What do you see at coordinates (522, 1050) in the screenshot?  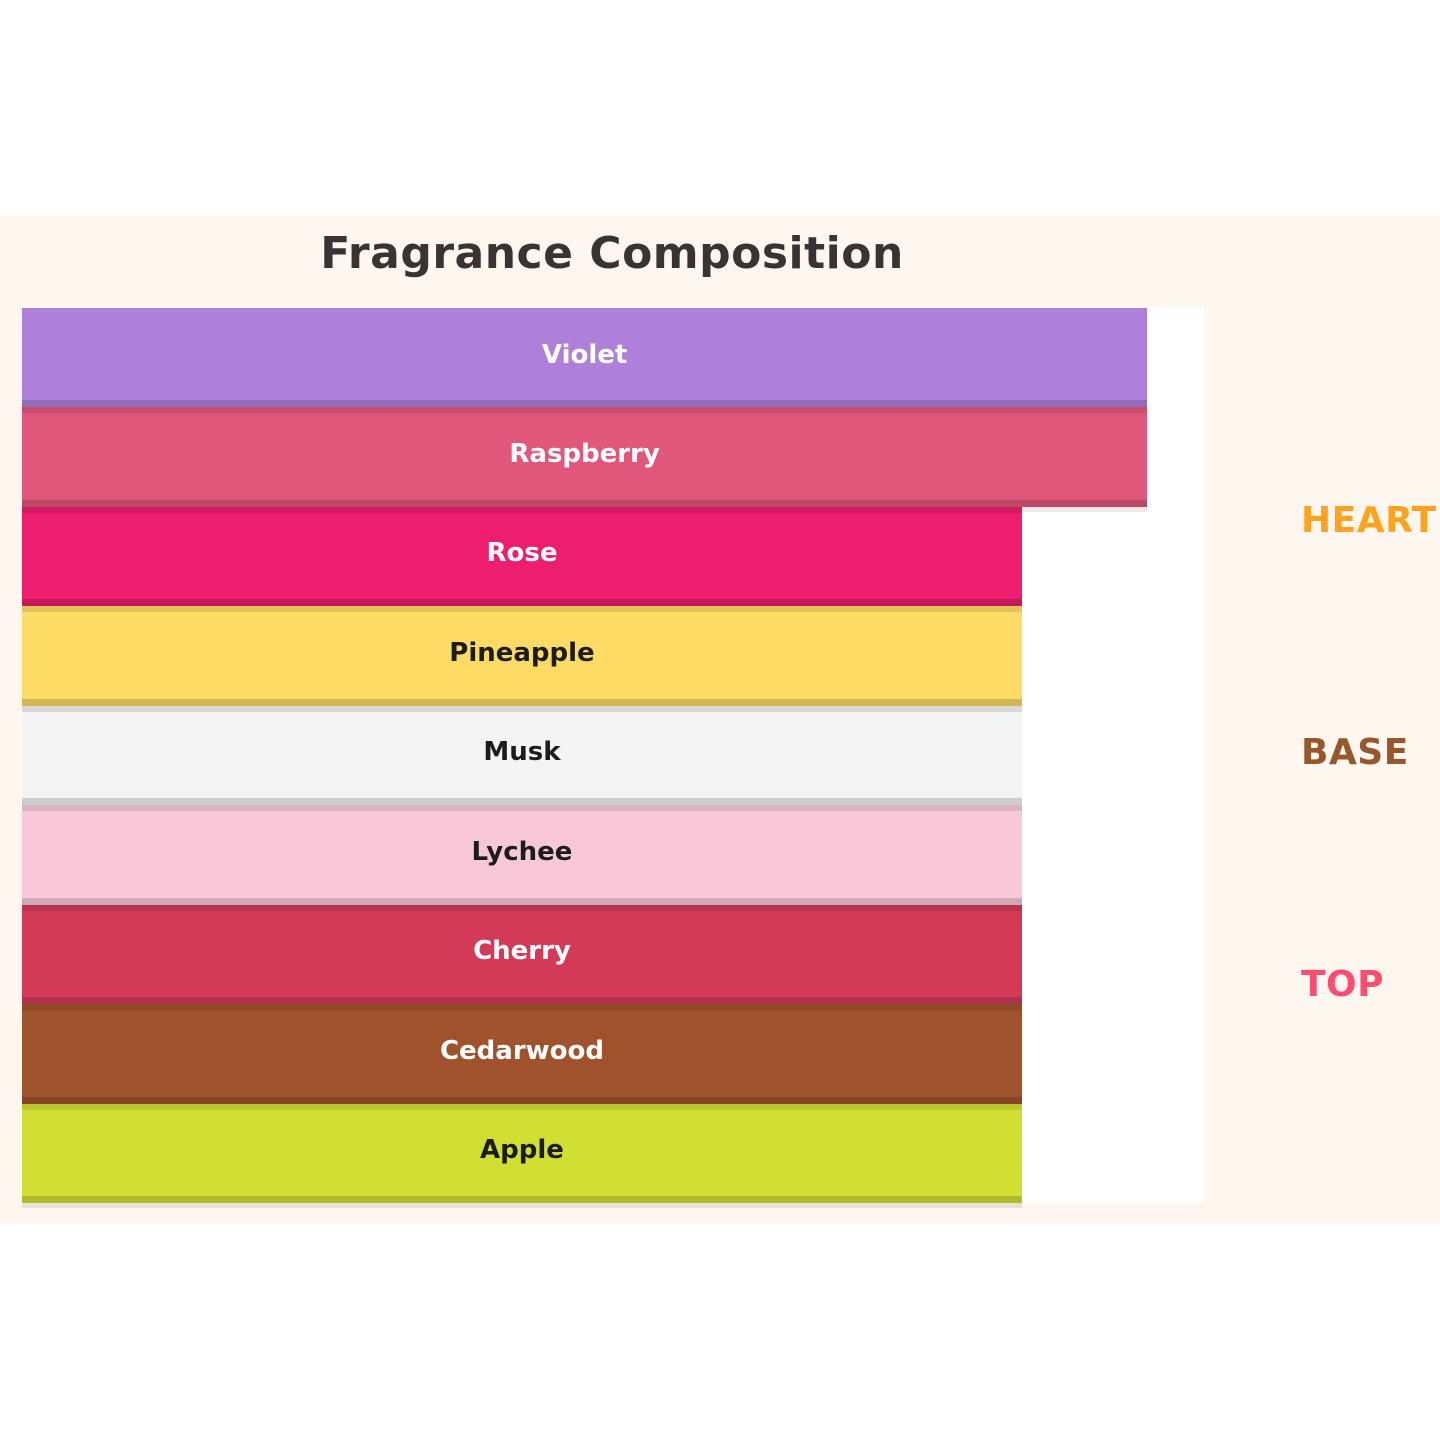 I see `bar-label: Cedarwood` at bounding box center [522, 1050].